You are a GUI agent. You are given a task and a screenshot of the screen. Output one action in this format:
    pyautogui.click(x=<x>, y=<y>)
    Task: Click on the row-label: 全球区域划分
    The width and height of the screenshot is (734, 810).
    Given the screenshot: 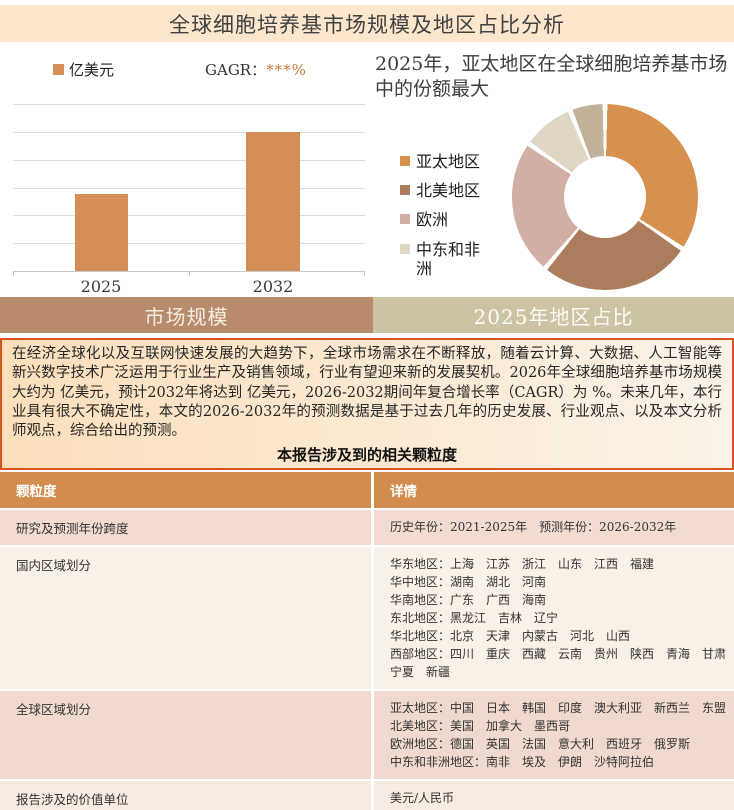 What is the action you would take?
    pyautogui.click(x=185, y=735)
    